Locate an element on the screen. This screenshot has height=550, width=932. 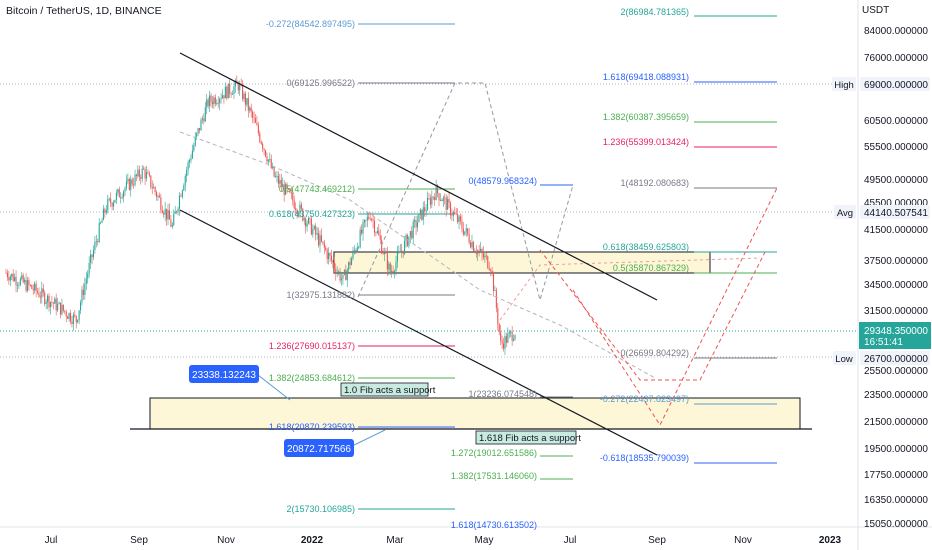
price-axis-currency: USDT is located at coordinates (875, 10).